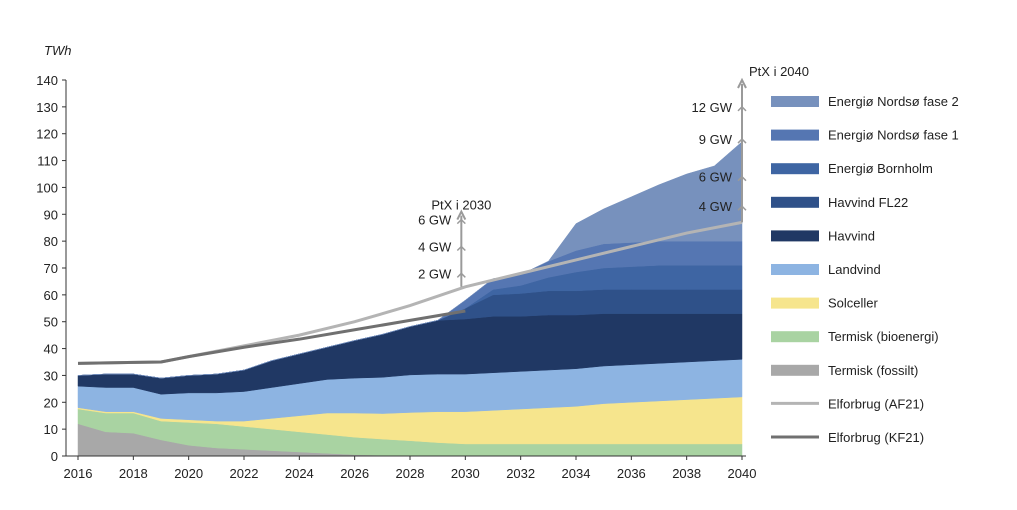 Image resolution: width=1017 pixels, height=510 pixels. I want to click on x-tick-label-11: 2038, so click(686, 473).